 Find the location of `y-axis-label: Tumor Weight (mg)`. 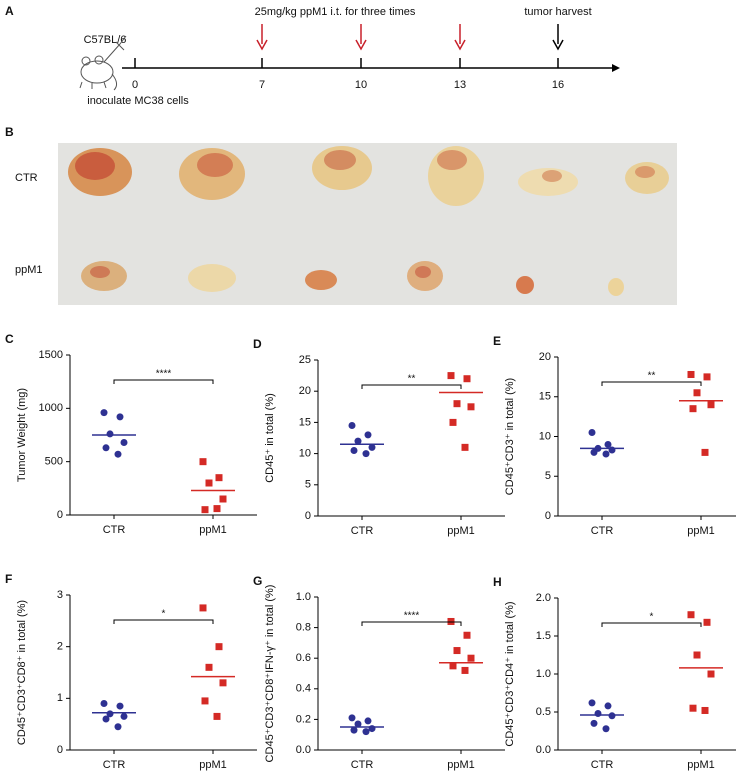

y-axis-label: Tumor Weight (mg) is located at coordinates (22, 435).